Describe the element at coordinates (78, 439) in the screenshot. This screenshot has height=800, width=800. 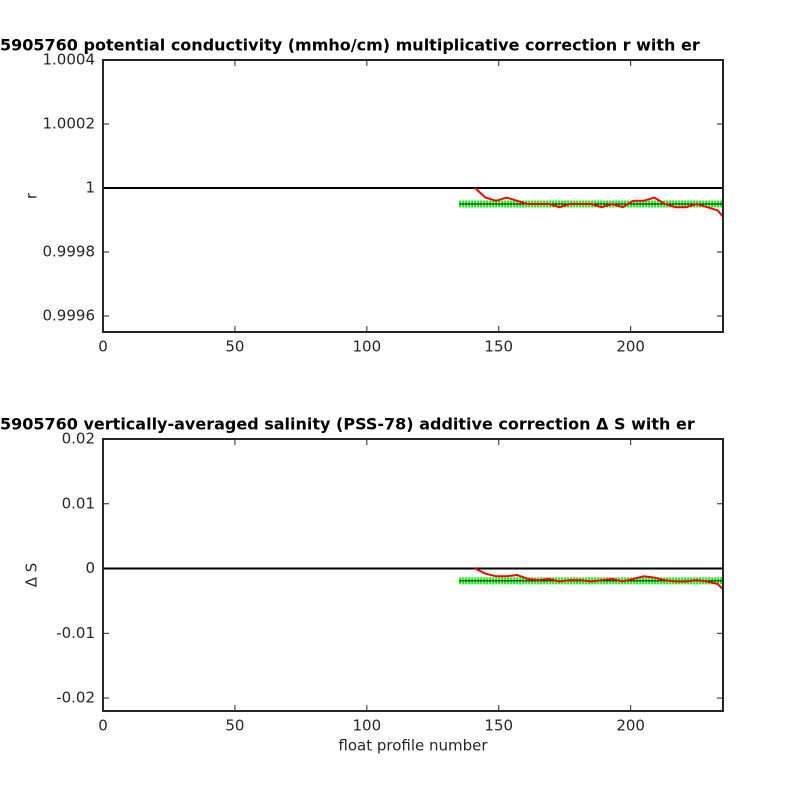
I see `y-tick-label: 0.02` at that location.